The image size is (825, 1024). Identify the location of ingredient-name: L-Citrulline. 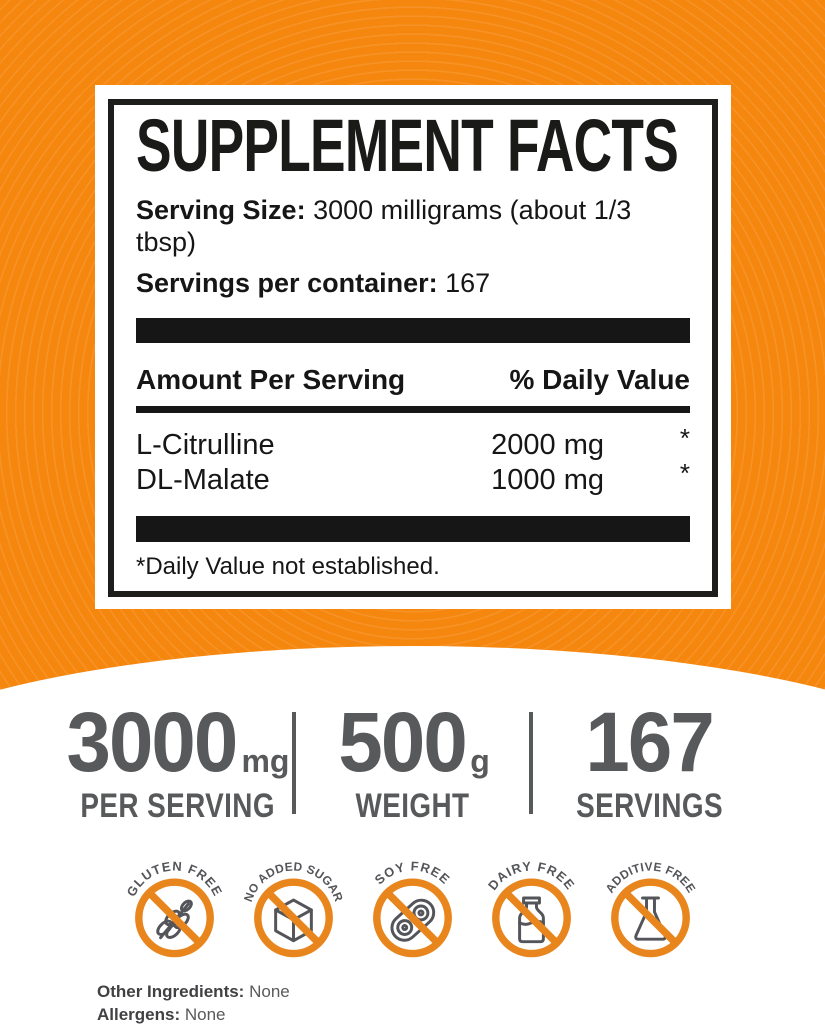
(205, 445).